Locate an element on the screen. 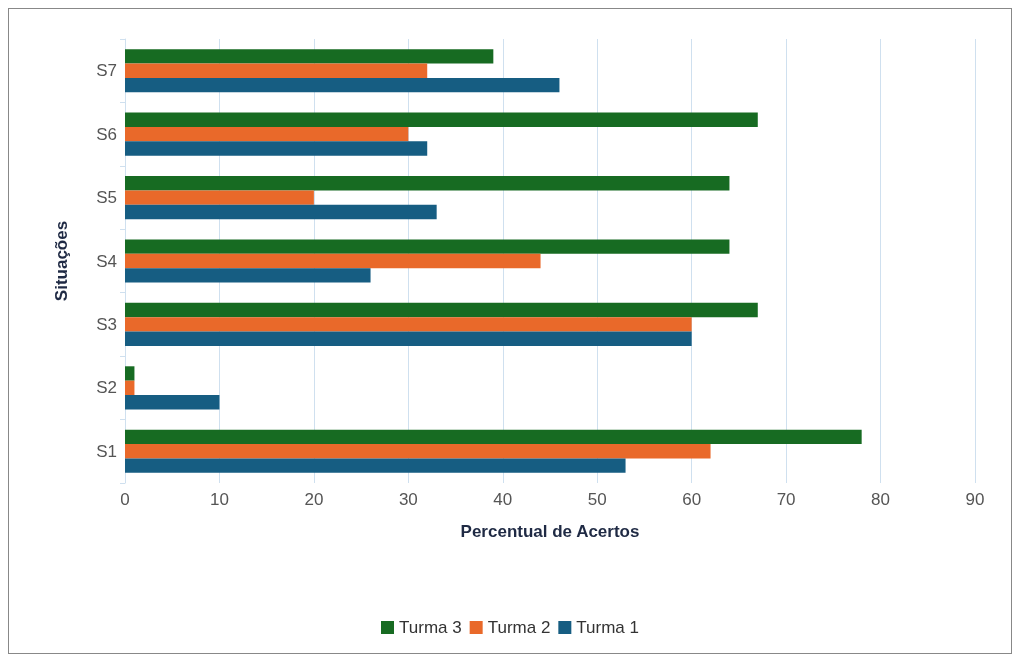  x-axis-title: Percentual de Acertos is located at coordinates (550, 531).